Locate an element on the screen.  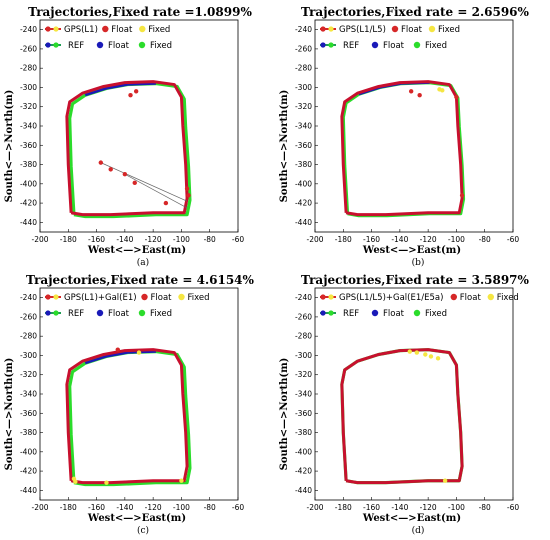
x-tick-label: -160 is located at coordinates (371, 507).